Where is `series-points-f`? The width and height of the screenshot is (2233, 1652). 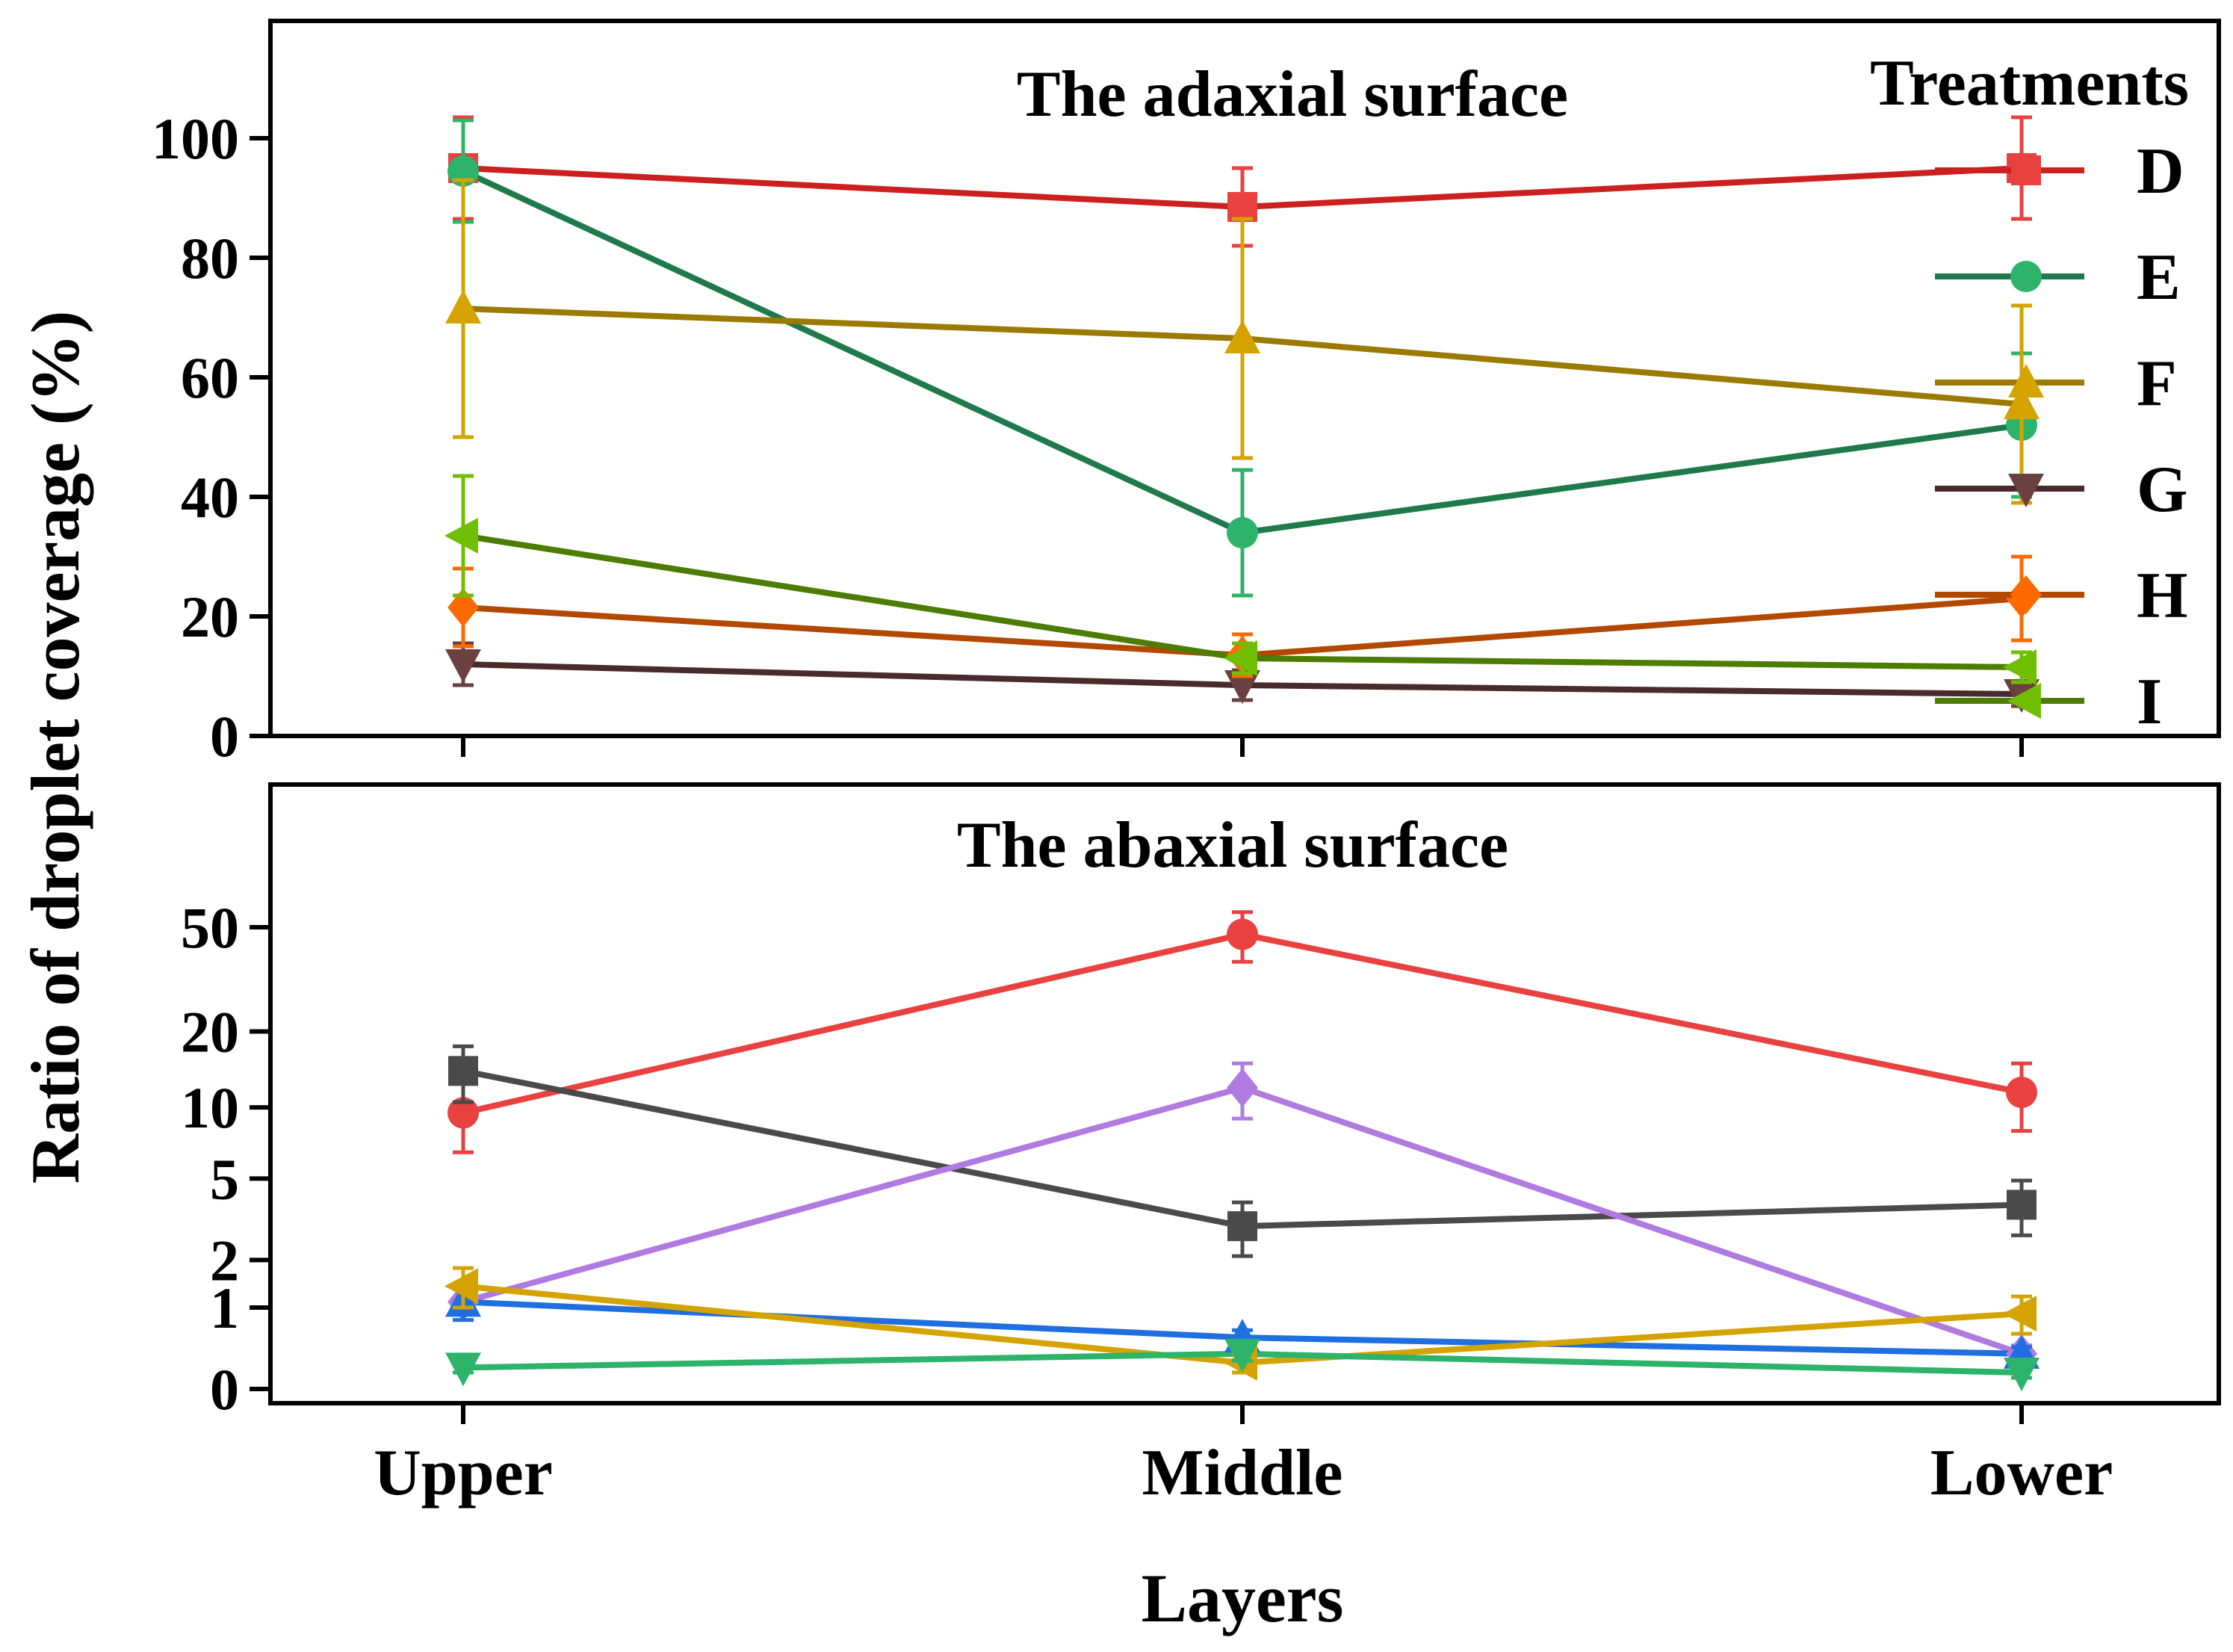 series-points-f is located at coordinates (1242, 341).